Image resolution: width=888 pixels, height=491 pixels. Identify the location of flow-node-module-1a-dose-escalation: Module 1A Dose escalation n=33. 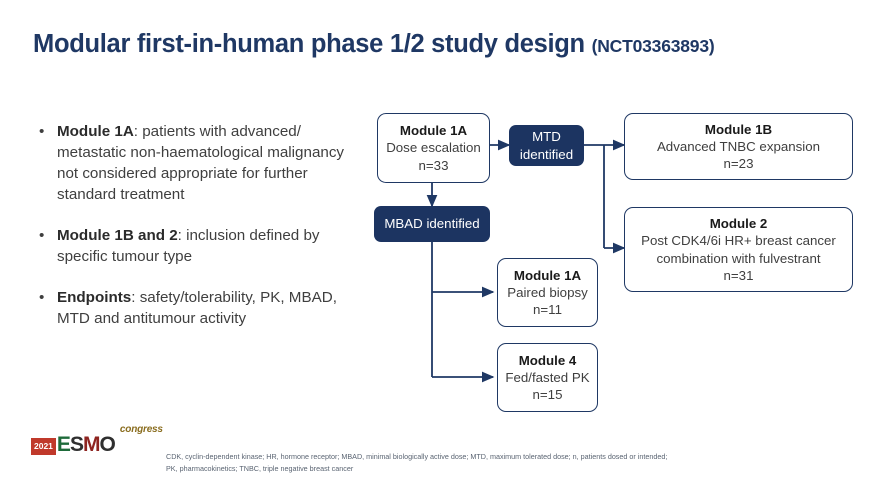
(433, 148).